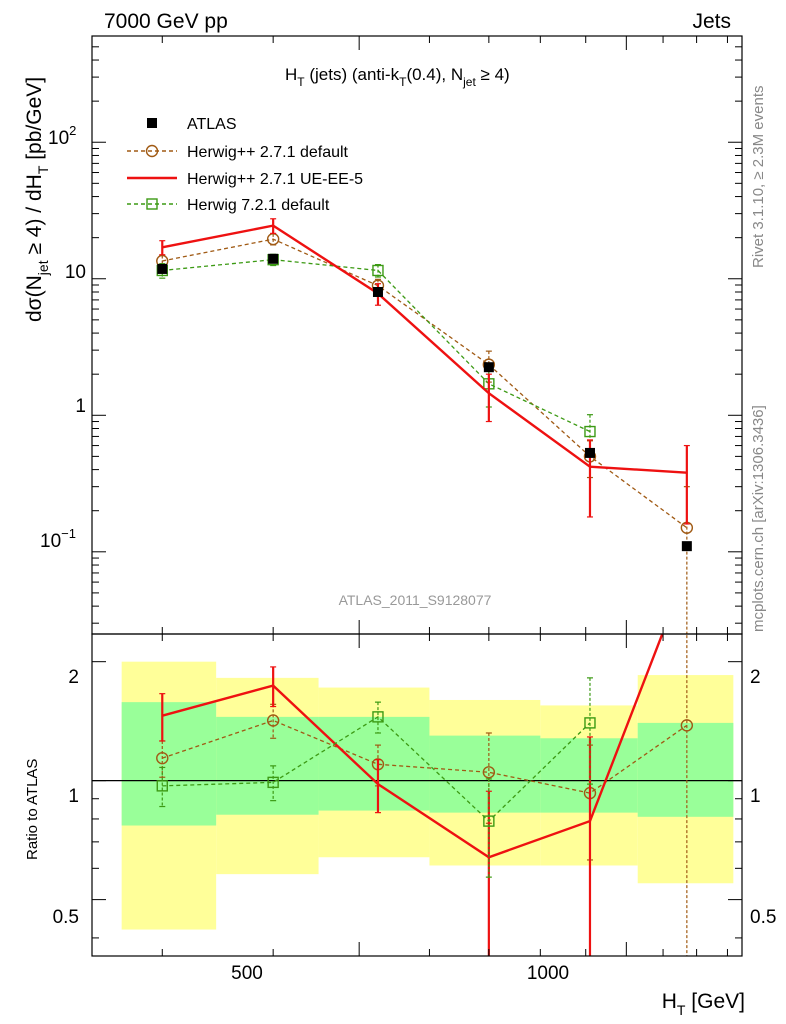  Describe the element at coordinates (212, 124) in the screenshot. I see `legend-label-atlas: ATLAS` at that location.